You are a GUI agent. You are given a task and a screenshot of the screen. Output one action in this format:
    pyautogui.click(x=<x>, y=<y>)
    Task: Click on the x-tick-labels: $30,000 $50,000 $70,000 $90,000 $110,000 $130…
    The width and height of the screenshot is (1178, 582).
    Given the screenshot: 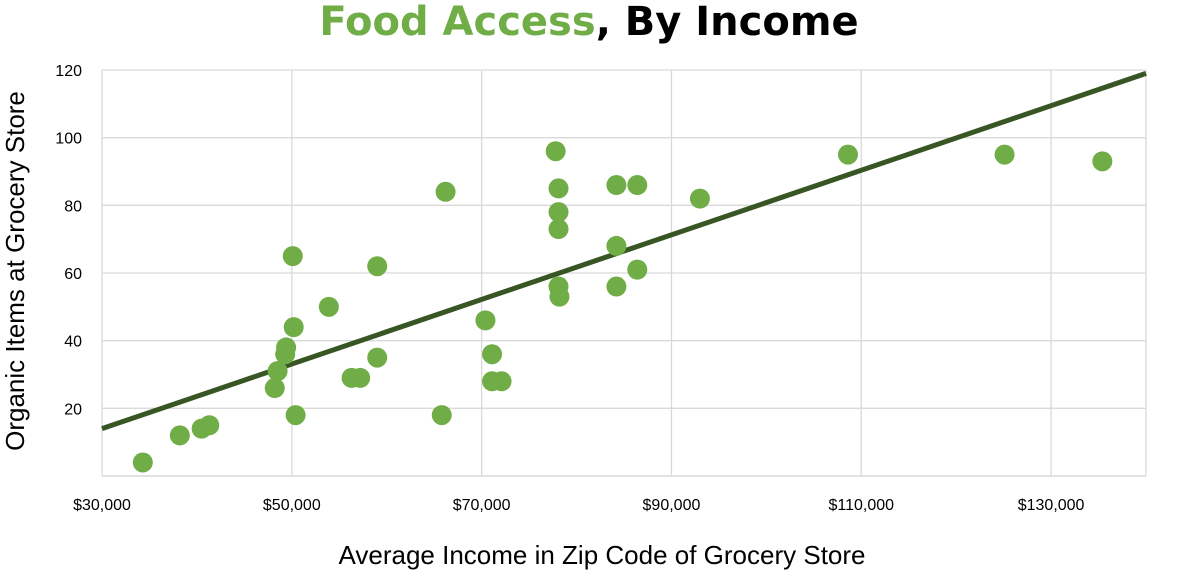 What is the action you would take?
    pyautogui.click(x=578, y=505)
    